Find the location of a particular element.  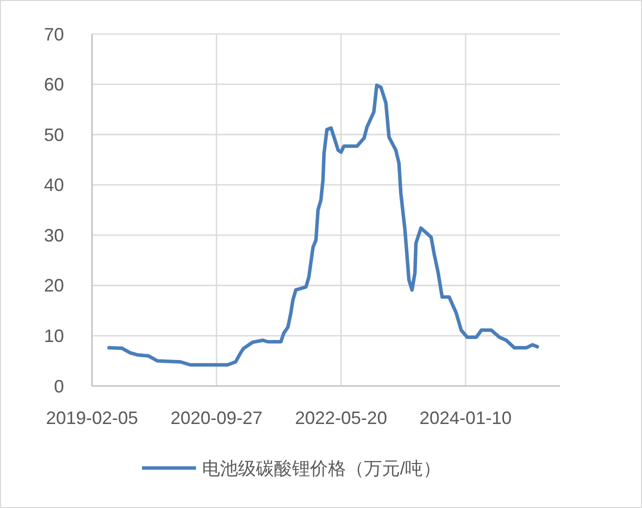

legend-label: 电池级碳酸锂价格（万元/吨） is located at coordinates (322, 468).